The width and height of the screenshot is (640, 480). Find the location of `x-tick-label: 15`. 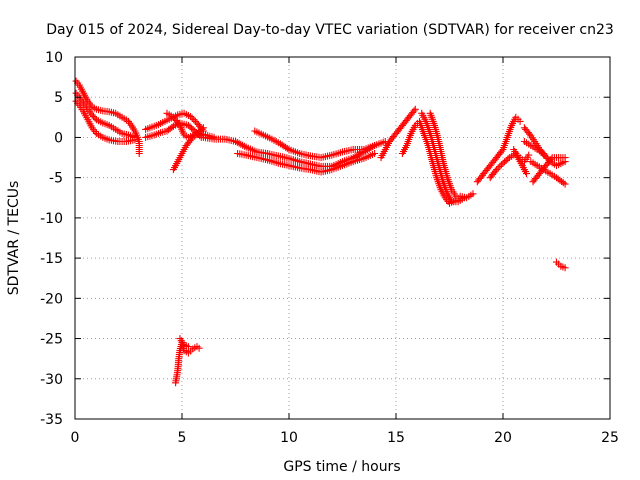

x-tick-label: 15 is located at coordinates (396, 438).